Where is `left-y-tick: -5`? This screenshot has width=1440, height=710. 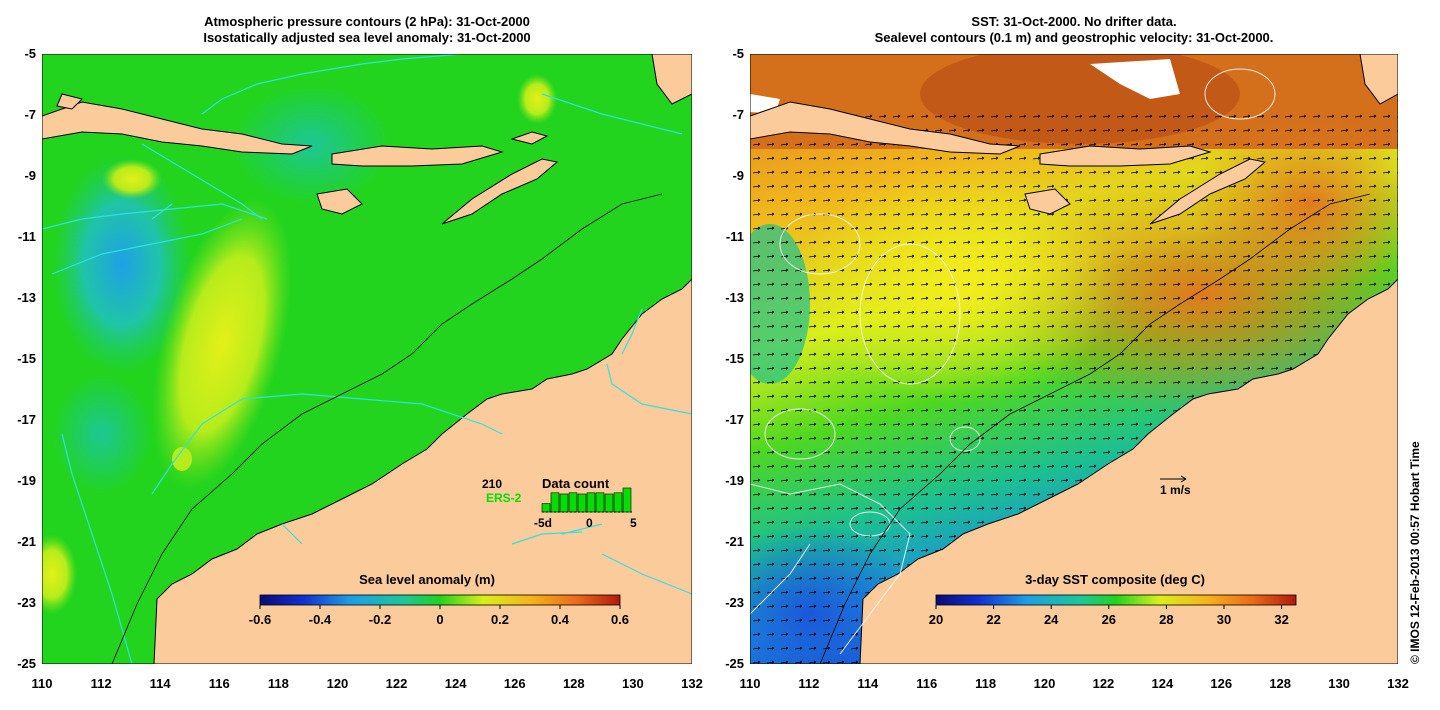
left-y-tick: -5 is located at coordinates (30, 53).